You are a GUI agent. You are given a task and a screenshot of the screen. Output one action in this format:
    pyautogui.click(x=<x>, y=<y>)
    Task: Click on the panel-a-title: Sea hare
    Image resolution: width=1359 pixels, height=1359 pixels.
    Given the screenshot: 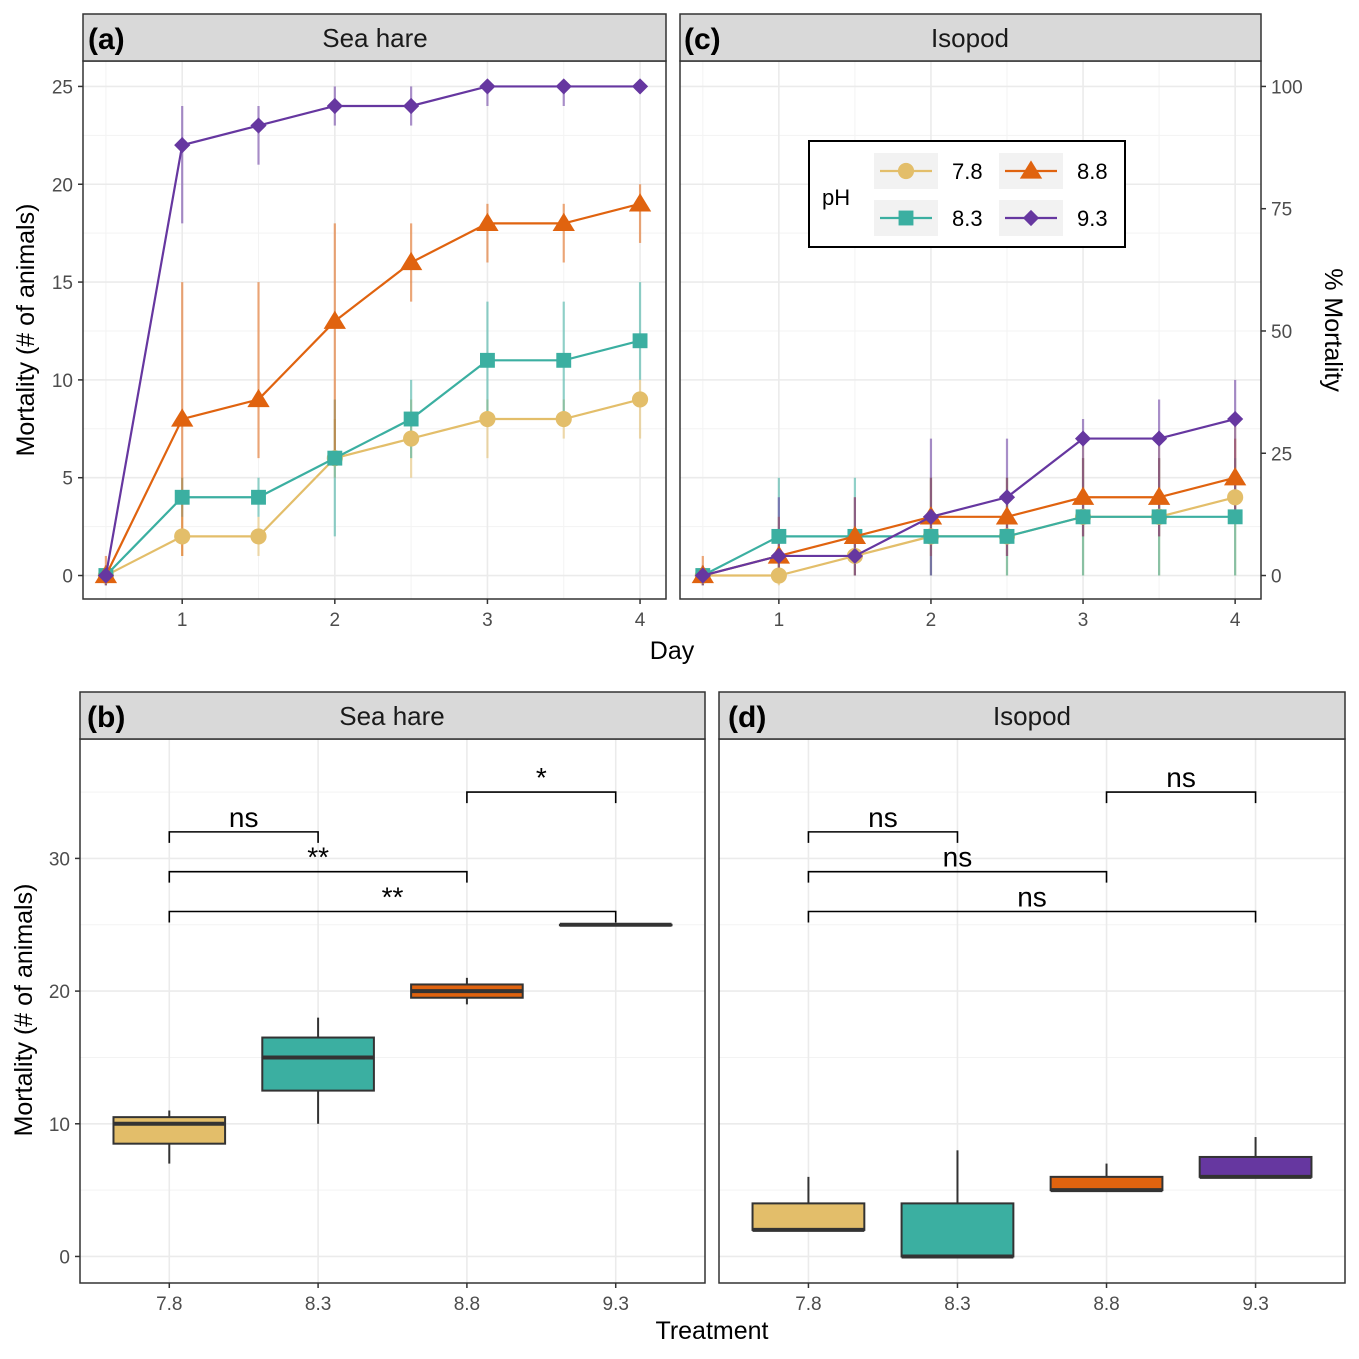 What is the action you would take?
    pyautogui.click(x=375, y=38)
    